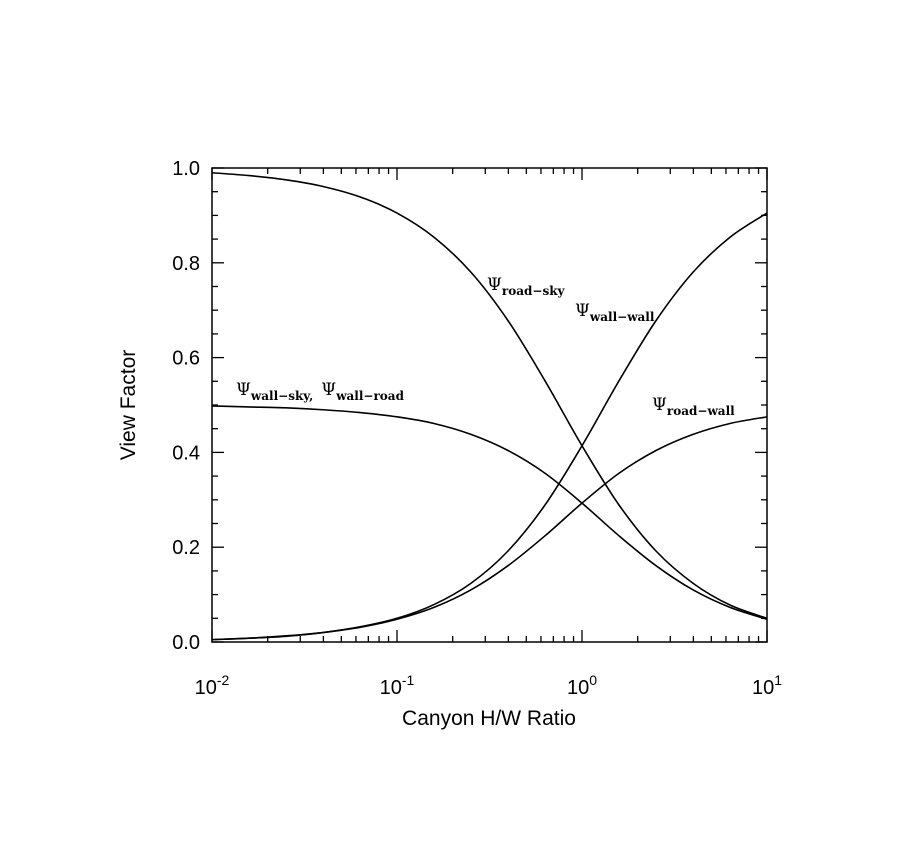  Describe the element at coordinates (186, 264) in the screenshot. I see `y-tick-label: 0.8` at that location.